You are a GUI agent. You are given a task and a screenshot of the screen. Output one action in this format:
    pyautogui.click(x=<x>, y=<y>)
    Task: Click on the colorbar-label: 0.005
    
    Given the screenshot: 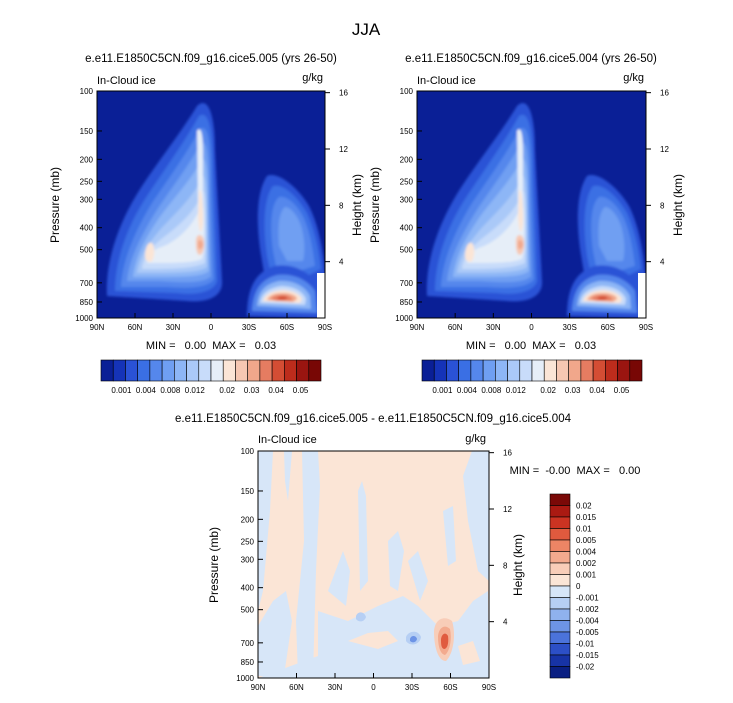 What is the action you would take?
    pyautogui.click(x=586, y=540)
    